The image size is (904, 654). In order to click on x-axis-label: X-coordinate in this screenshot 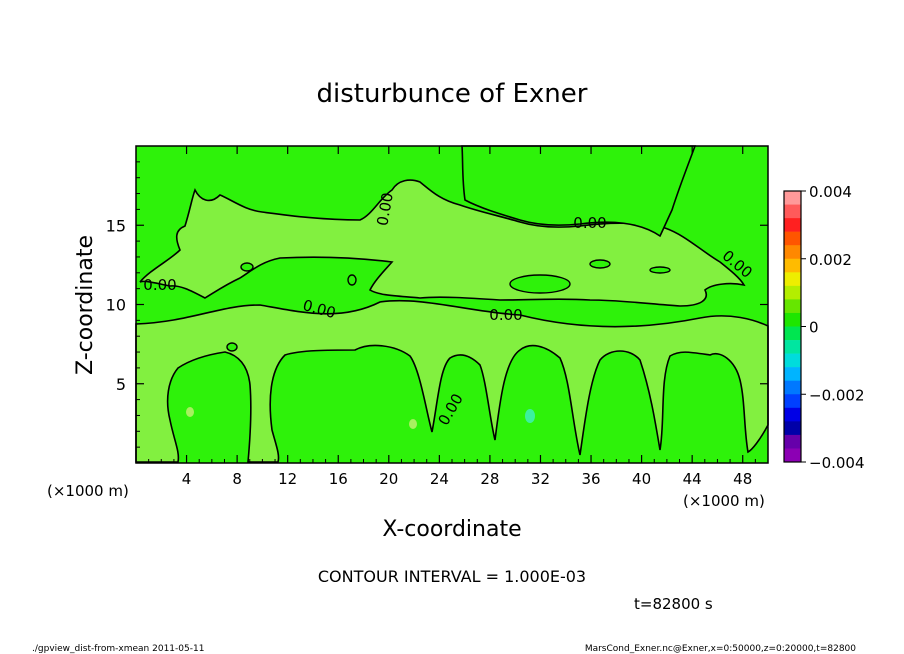, I will do `click(451, 529)`.